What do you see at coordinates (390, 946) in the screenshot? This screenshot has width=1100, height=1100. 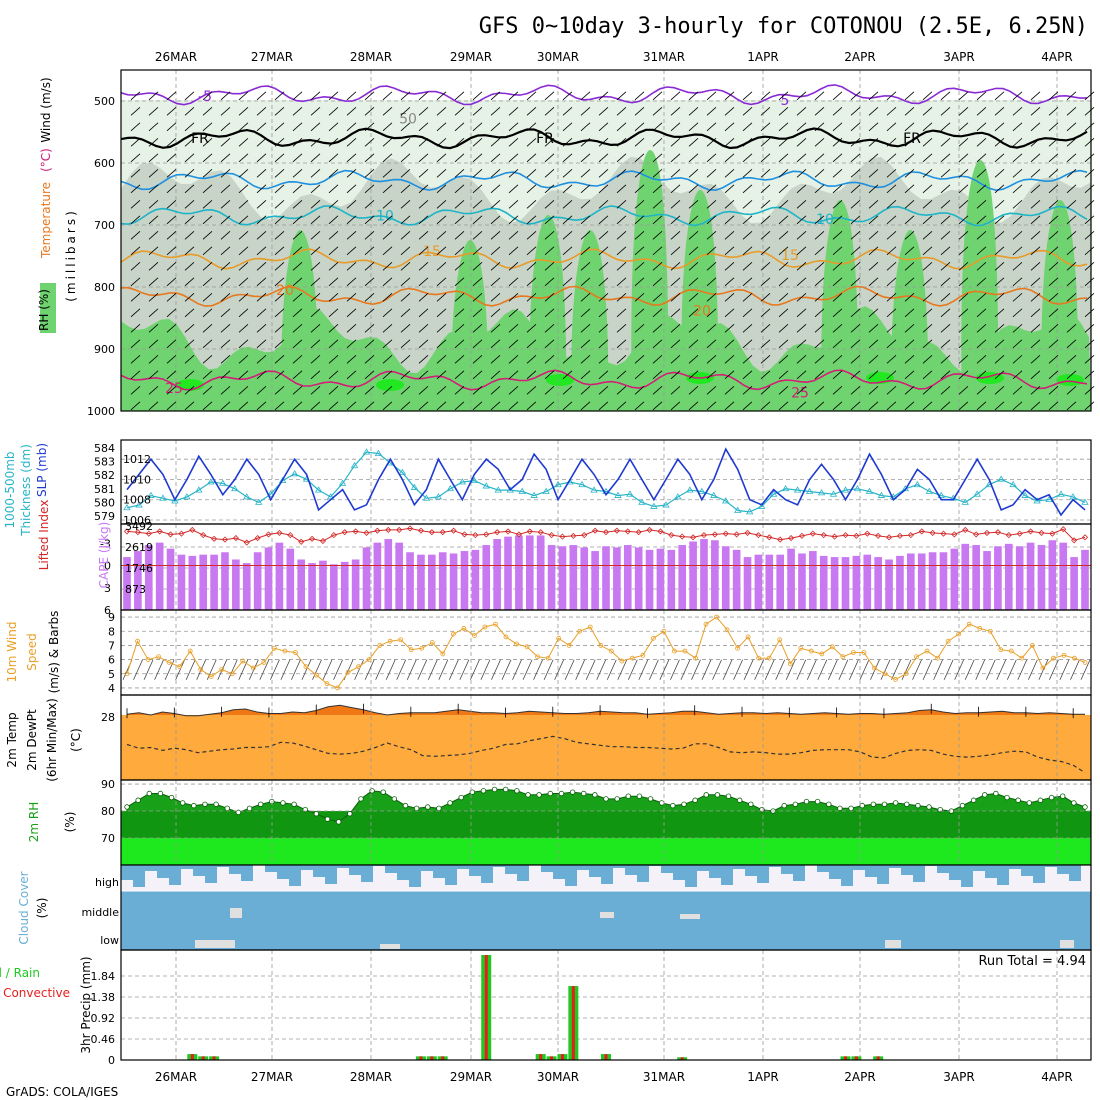 I see `cloud-gap` at bounding box center [390, 946].